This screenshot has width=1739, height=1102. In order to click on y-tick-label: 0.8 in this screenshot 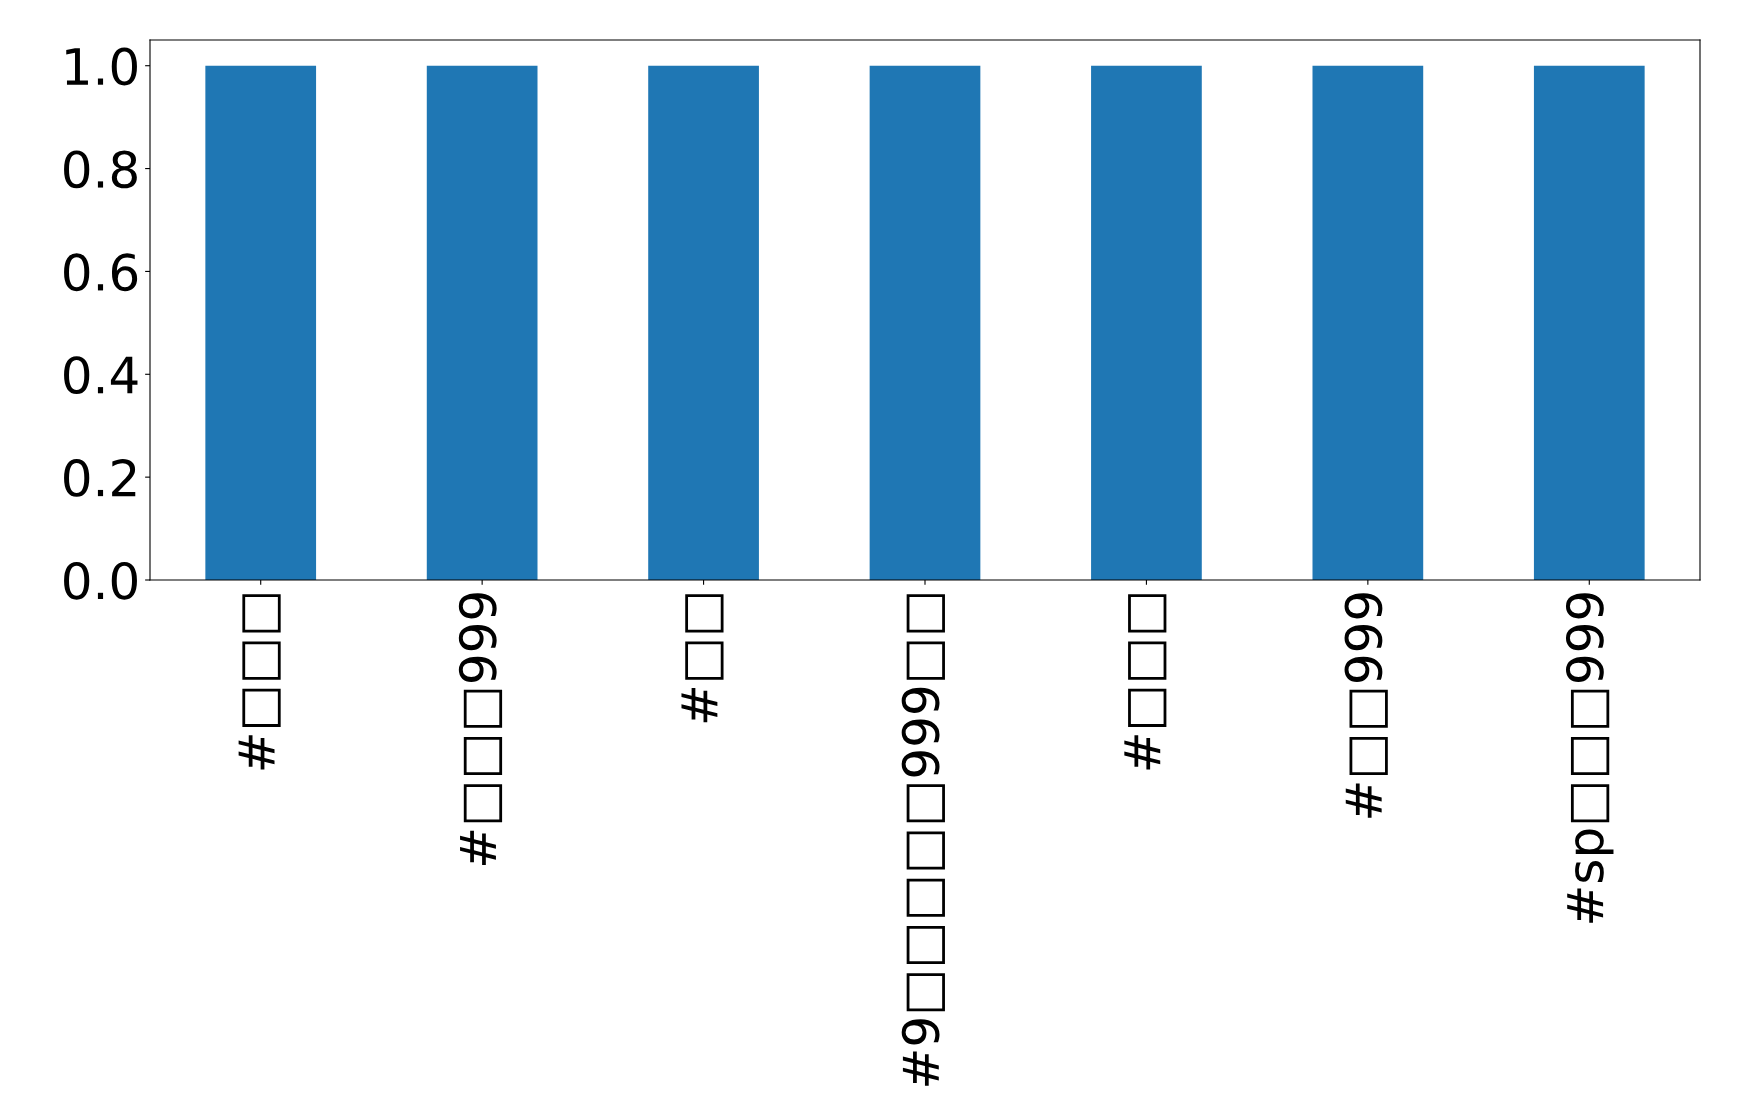, I will do `click(100, 169)`.